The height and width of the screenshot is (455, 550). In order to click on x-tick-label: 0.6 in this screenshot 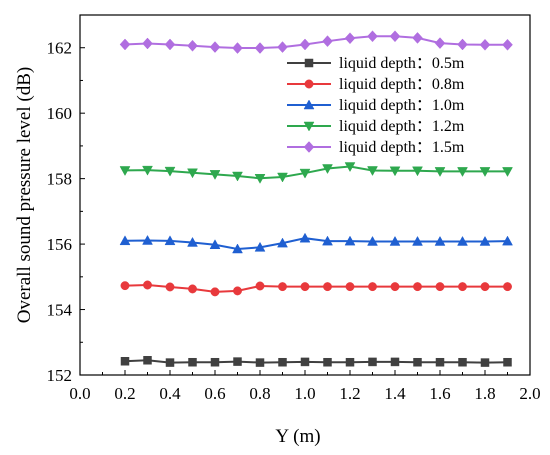, I will do `click(214, 393)`.